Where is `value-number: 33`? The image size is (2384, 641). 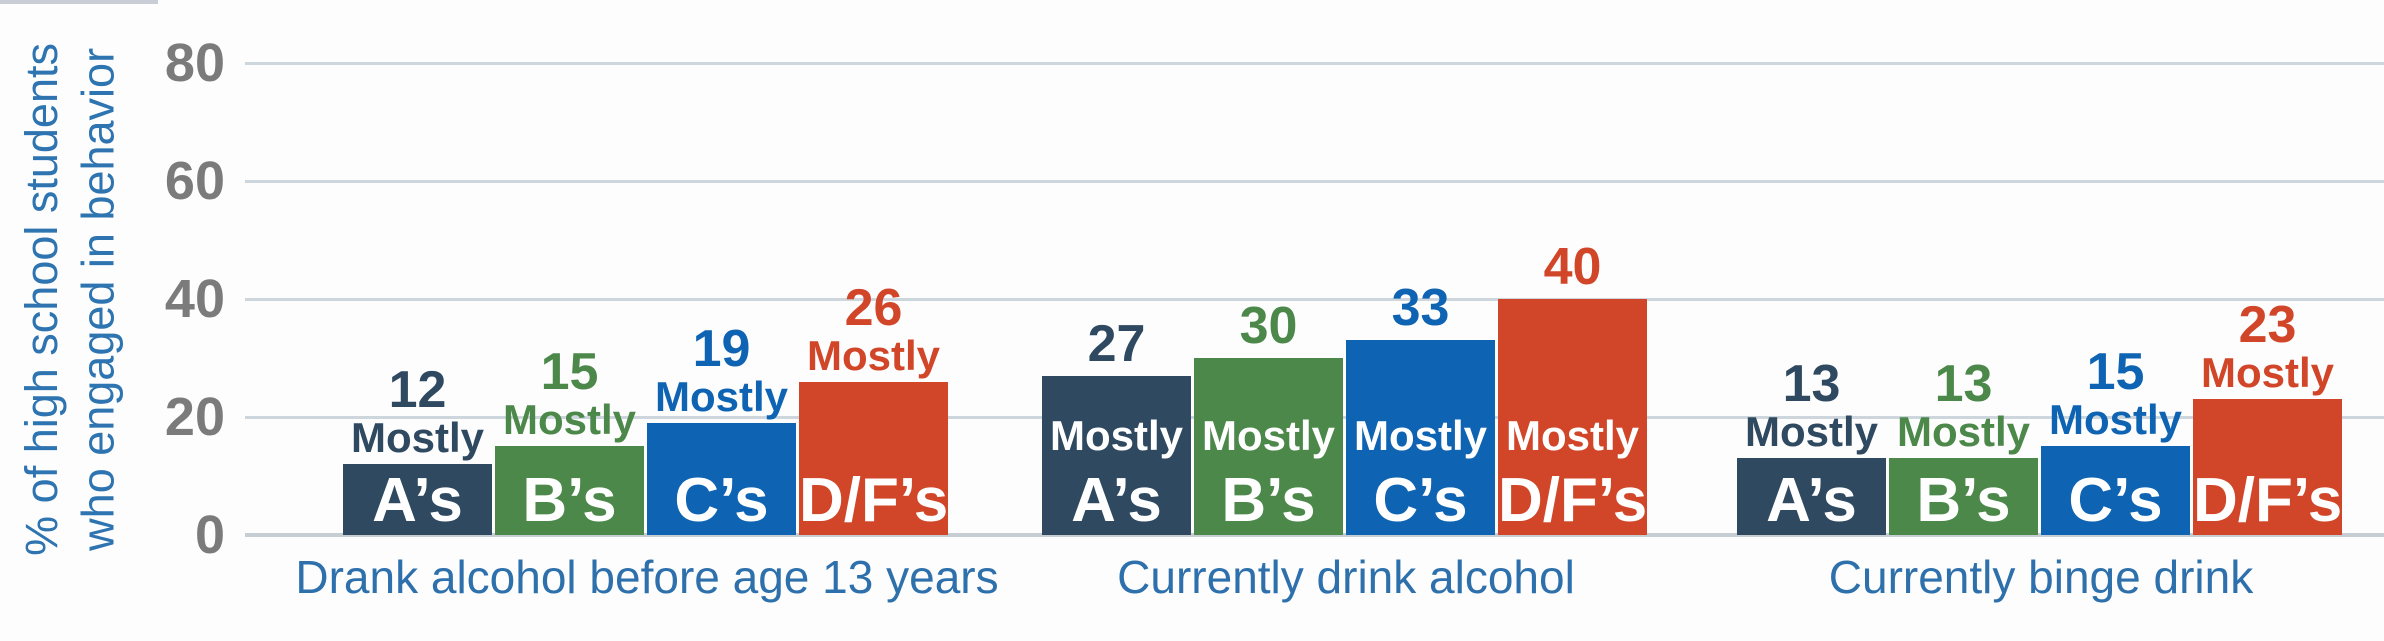
value-number: 33 is located at coordinates (1420, 307).